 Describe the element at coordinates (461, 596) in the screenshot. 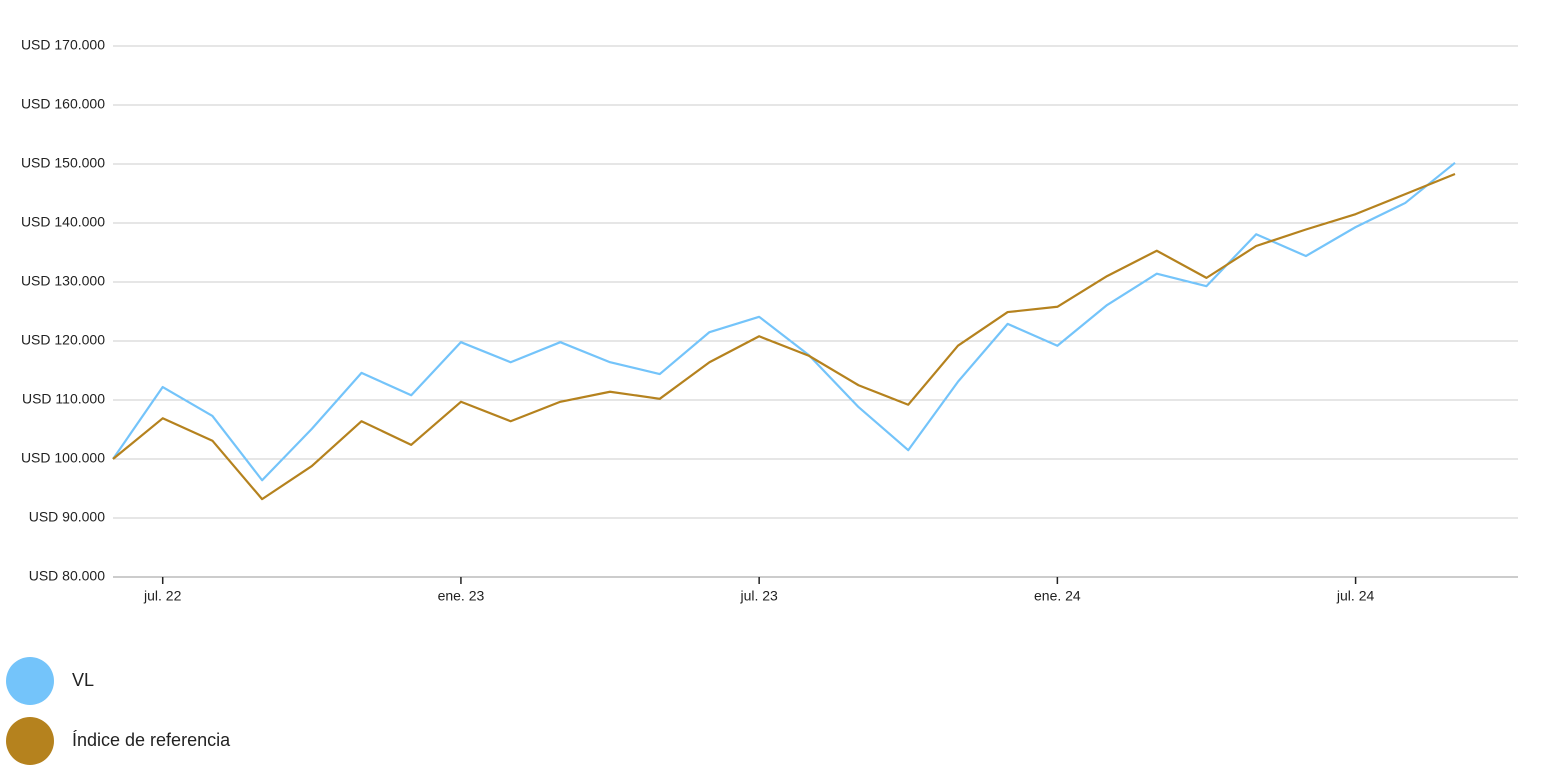

I see `x-tick-label: ene. 23` at that location.